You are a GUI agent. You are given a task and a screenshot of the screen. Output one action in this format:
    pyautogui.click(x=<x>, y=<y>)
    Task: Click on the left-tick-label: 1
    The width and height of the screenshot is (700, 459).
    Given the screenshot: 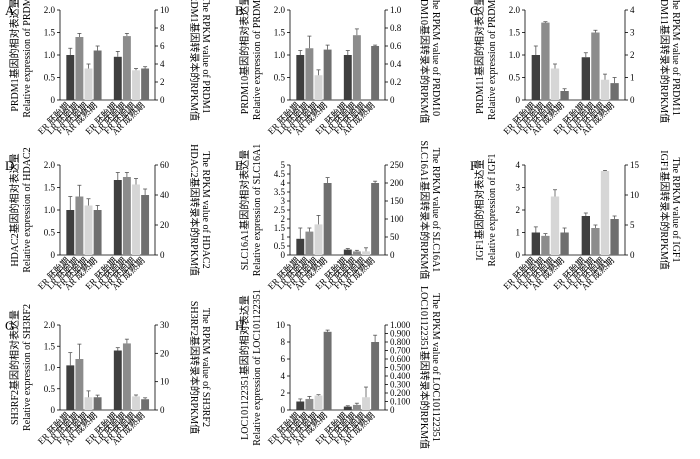 What is the action you would take?
    pyautogui.click(x=518, y=233)
    